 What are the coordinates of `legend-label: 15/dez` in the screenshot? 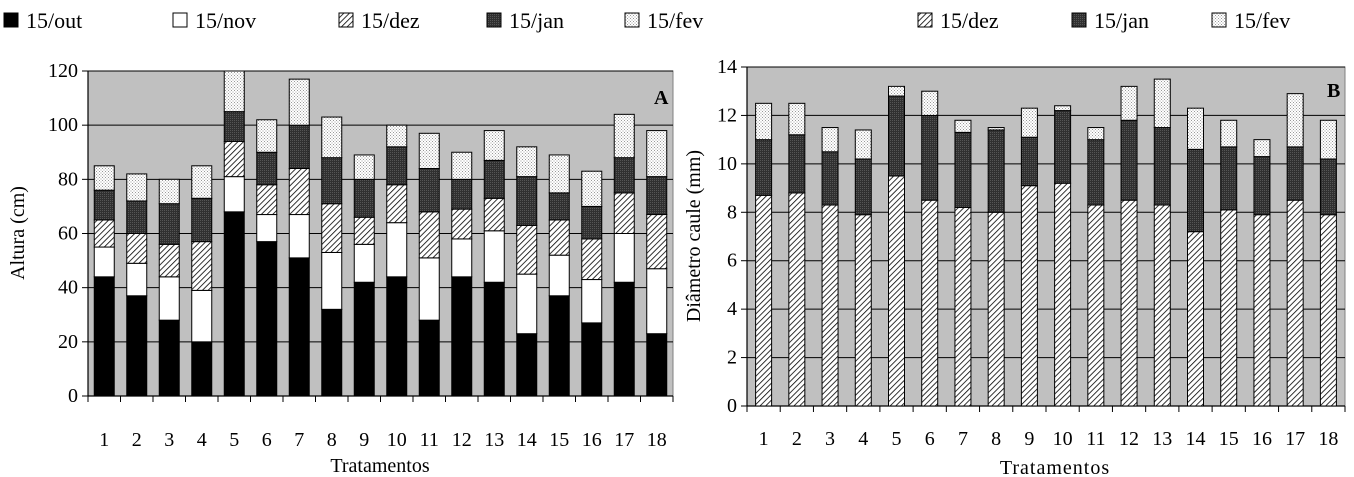 It's located at (390, 20).